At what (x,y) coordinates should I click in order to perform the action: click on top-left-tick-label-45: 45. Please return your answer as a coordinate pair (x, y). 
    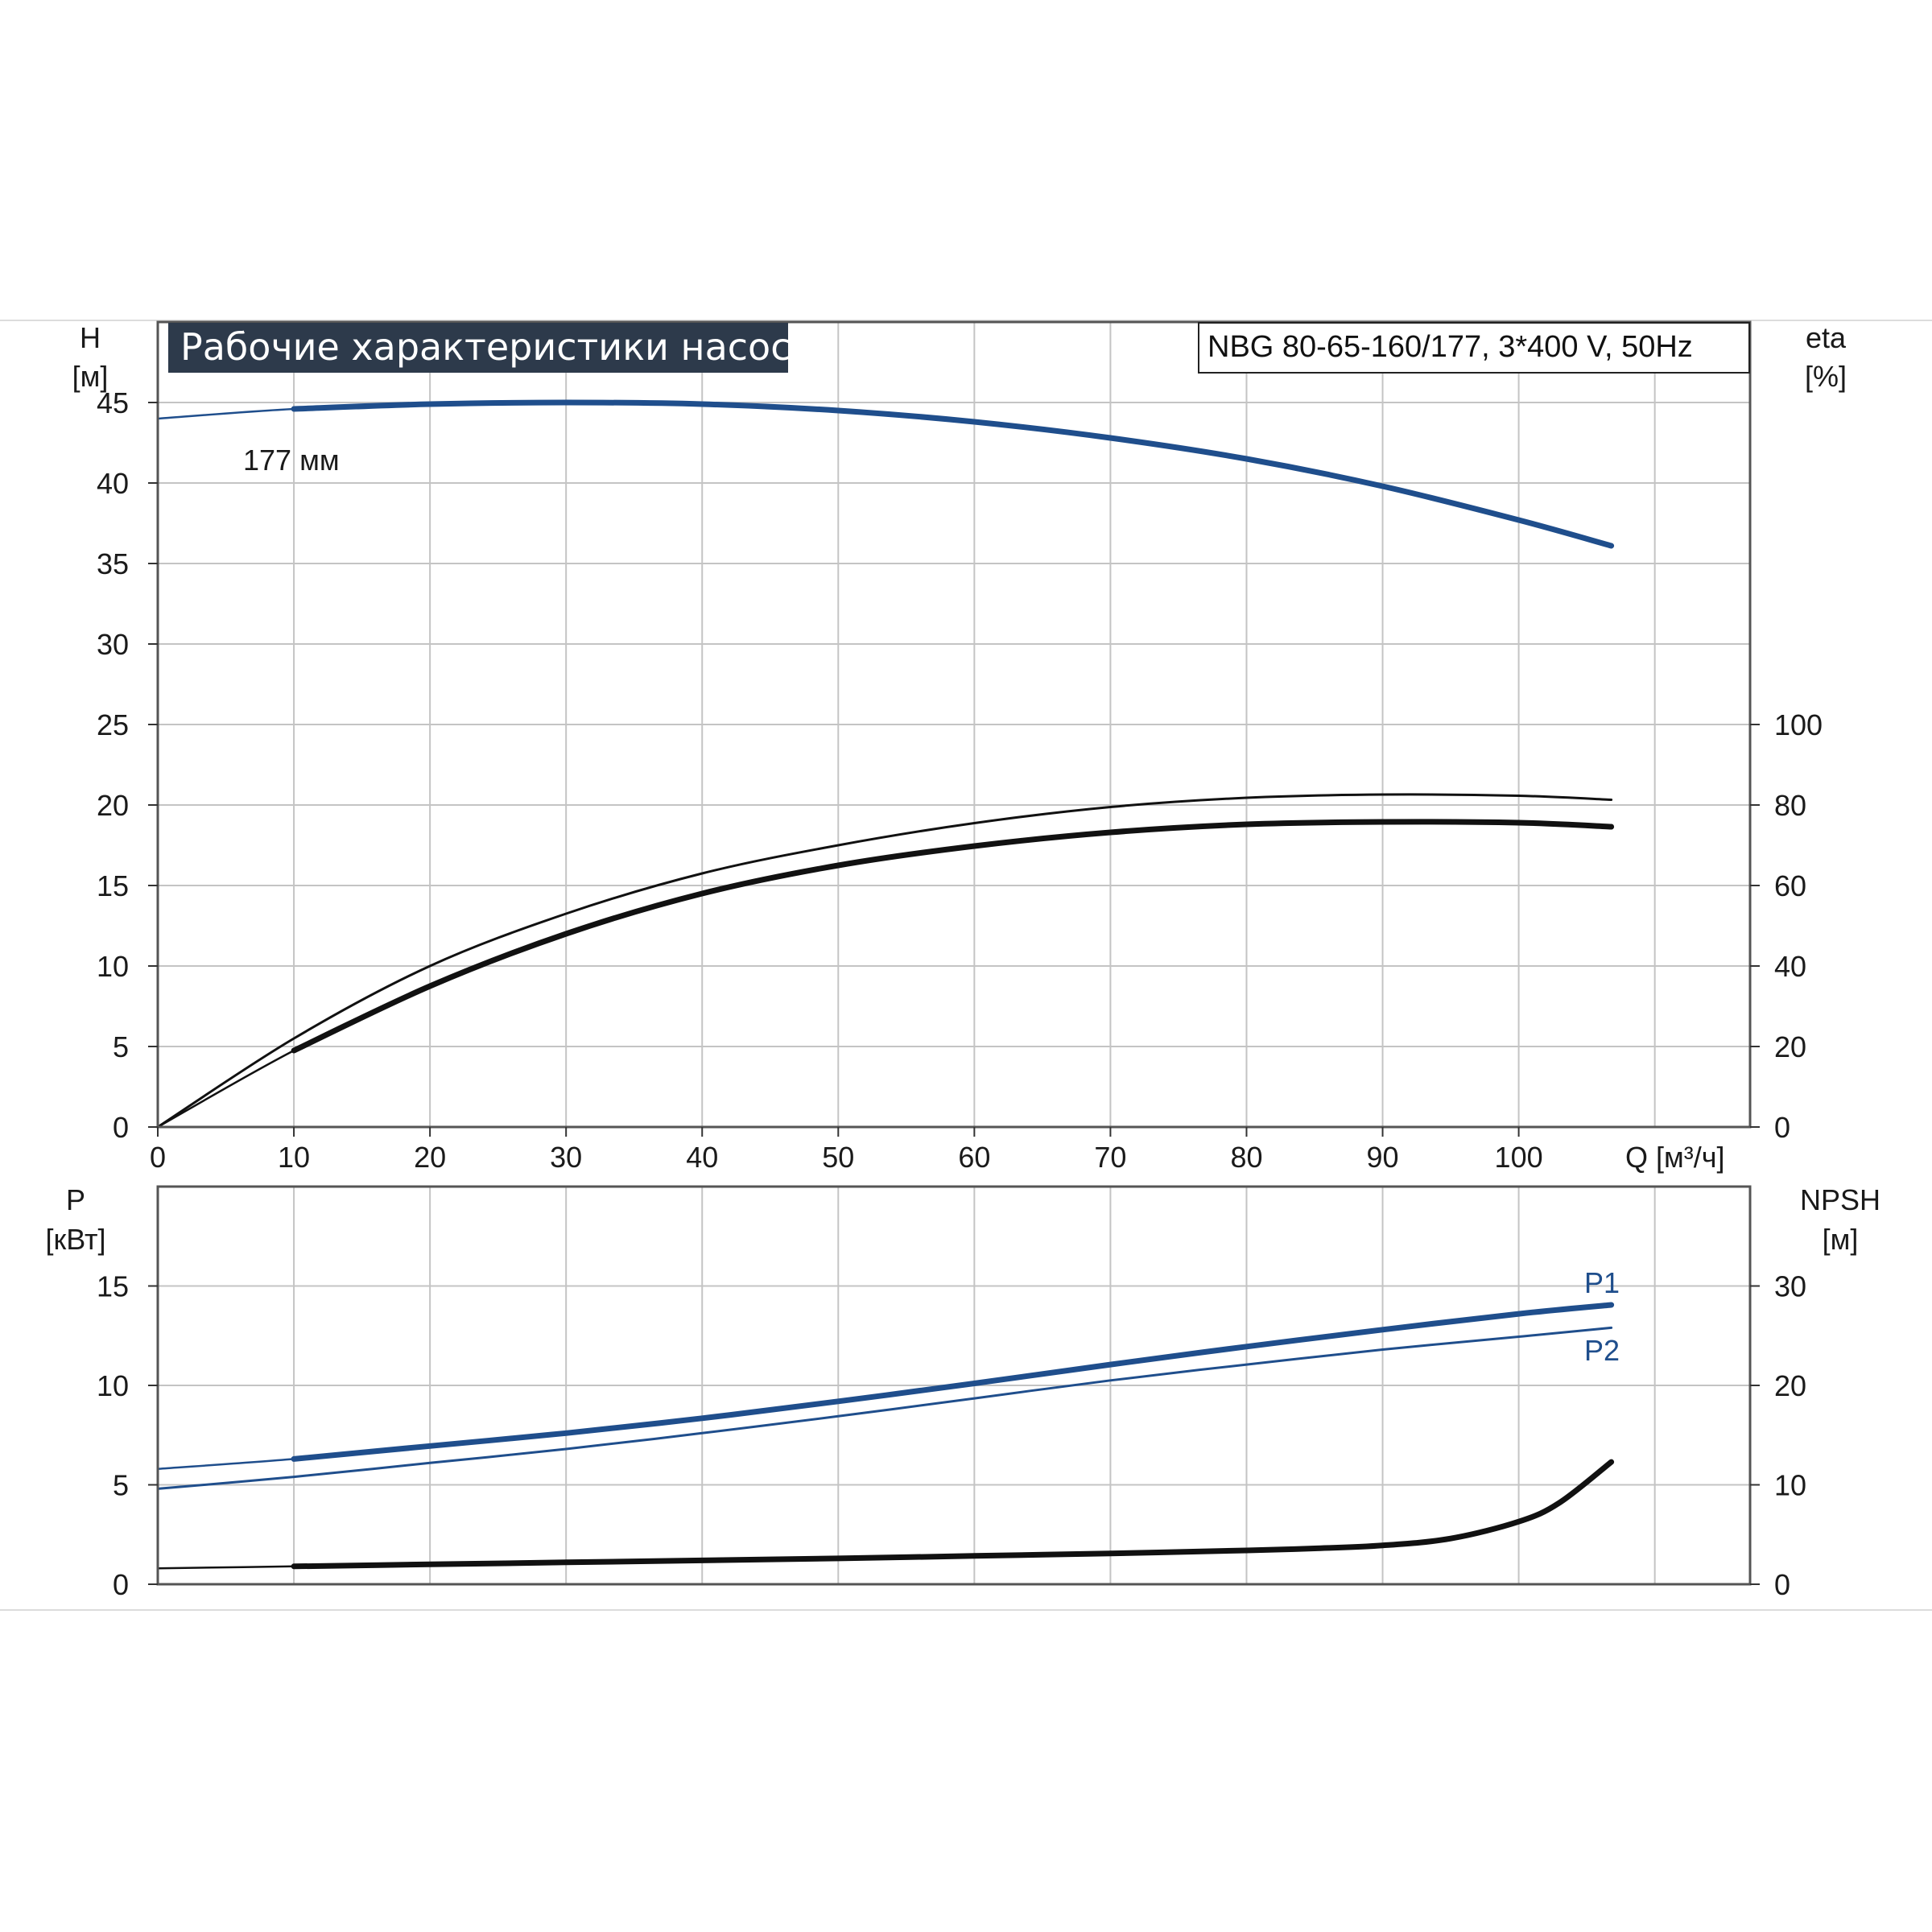
    Looking at the image, I should click on (113, 402).